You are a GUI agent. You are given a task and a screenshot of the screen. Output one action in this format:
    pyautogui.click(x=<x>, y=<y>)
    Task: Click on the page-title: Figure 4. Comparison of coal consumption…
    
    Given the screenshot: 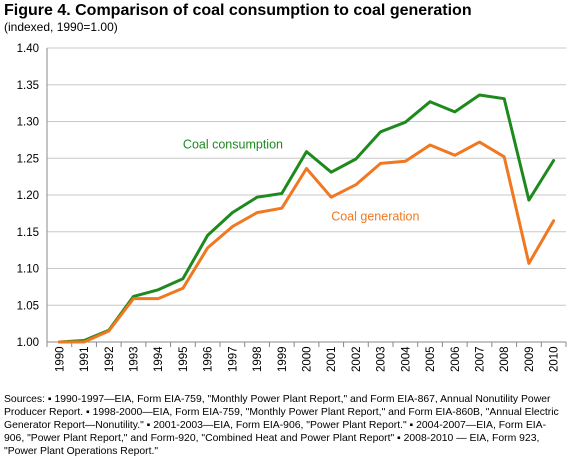 What is the action you would take?
    pyautogui.click(x=238, y=10)
    